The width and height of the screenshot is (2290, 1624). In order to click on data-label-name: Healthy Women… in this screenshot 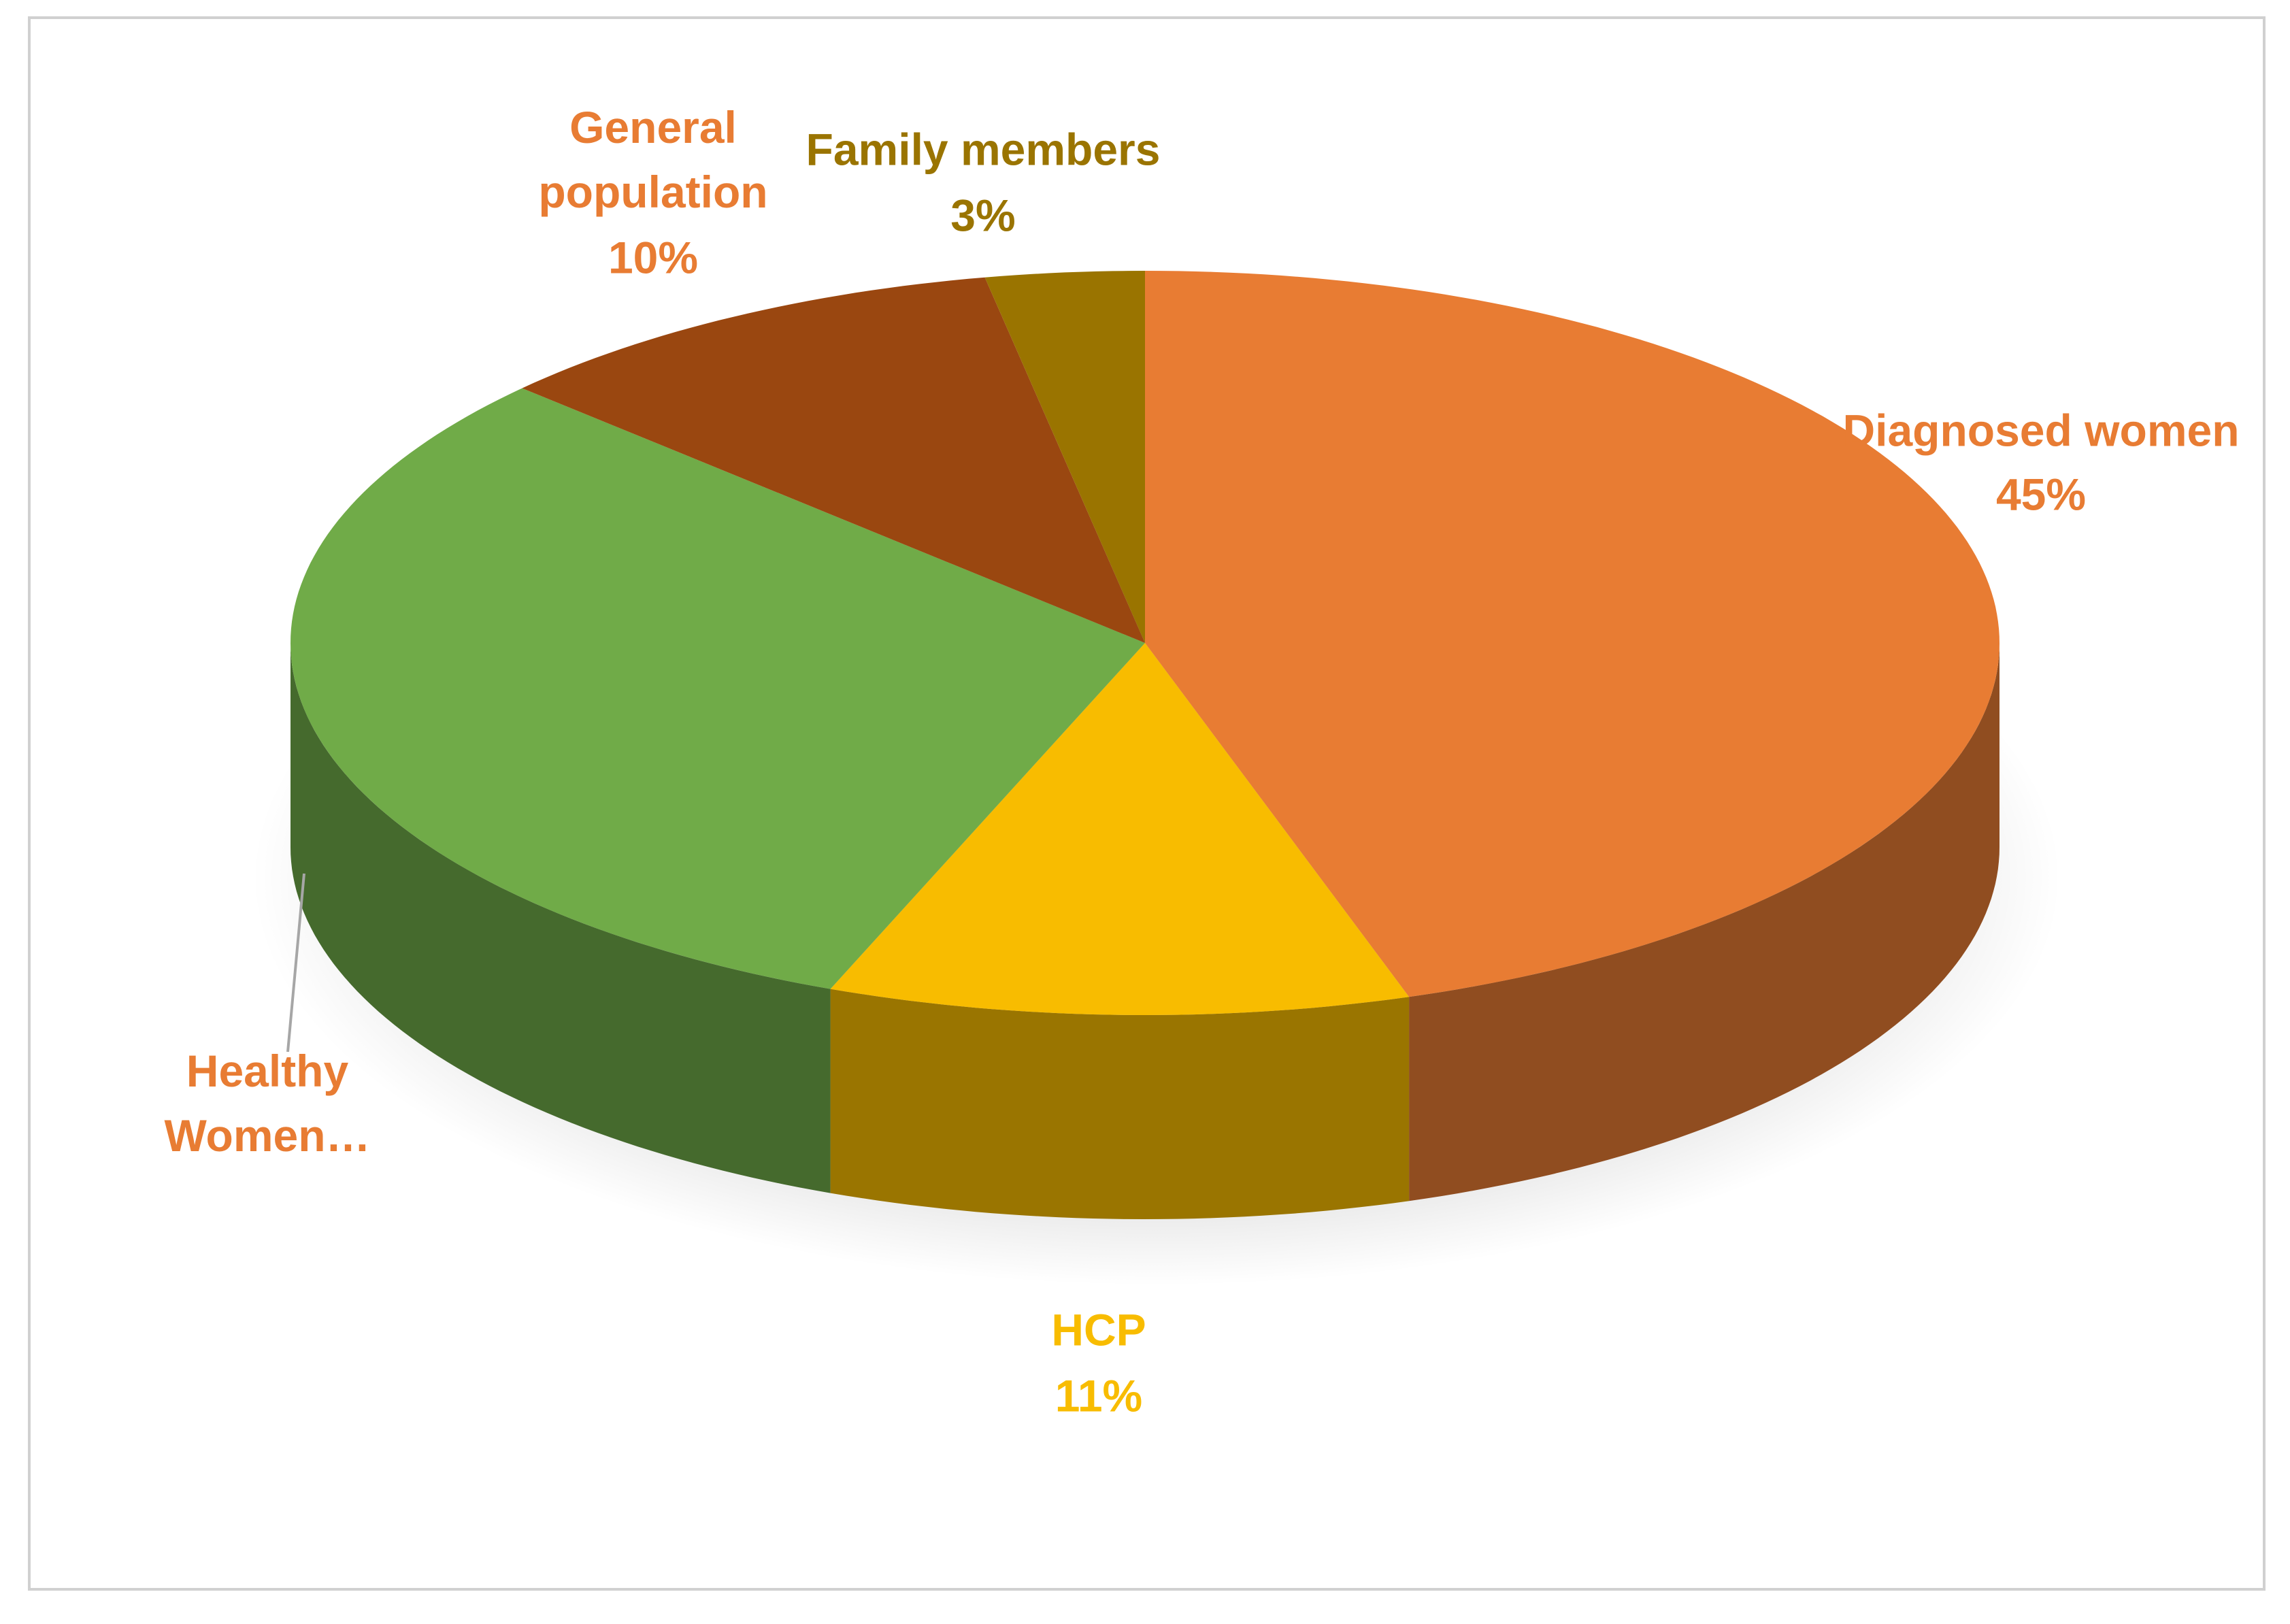, I will do `click(267, 1103)`.